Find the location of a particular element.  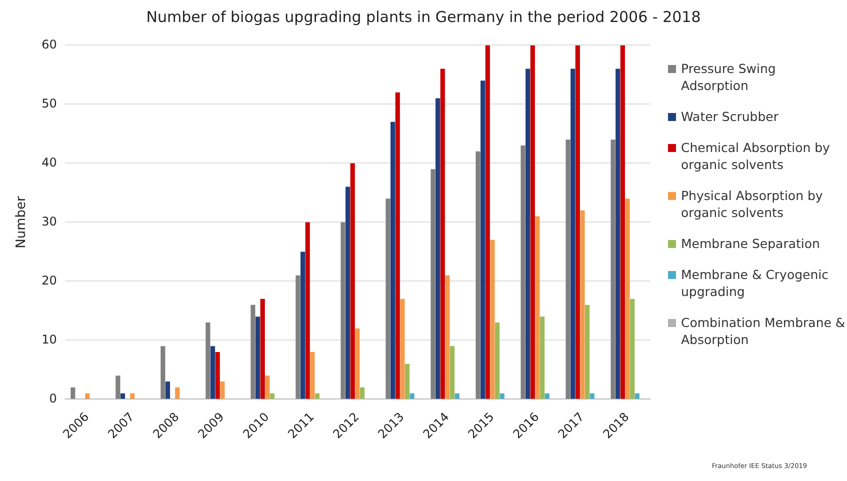

y-axis-title: Number is located at coordinates (22, 221).